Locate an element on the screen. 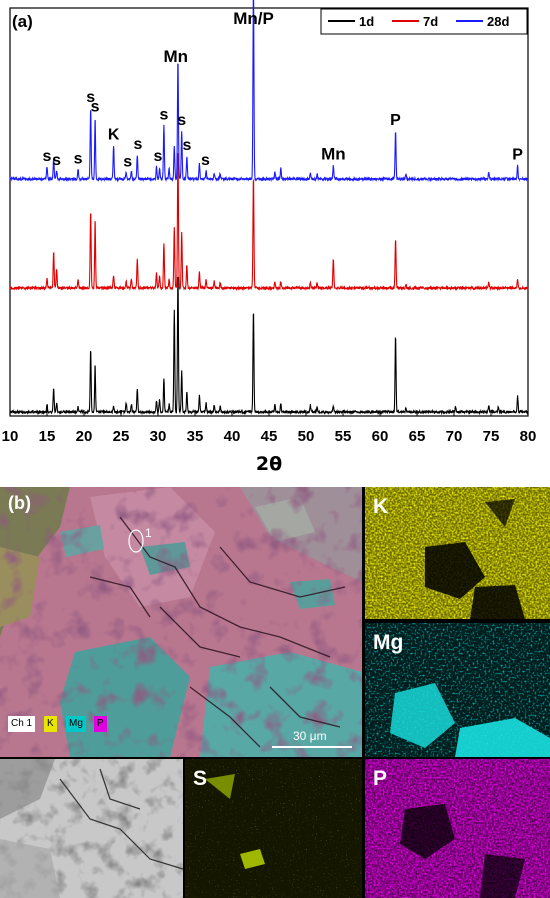  peak-annotation: K is located at coordinates (114, 135).